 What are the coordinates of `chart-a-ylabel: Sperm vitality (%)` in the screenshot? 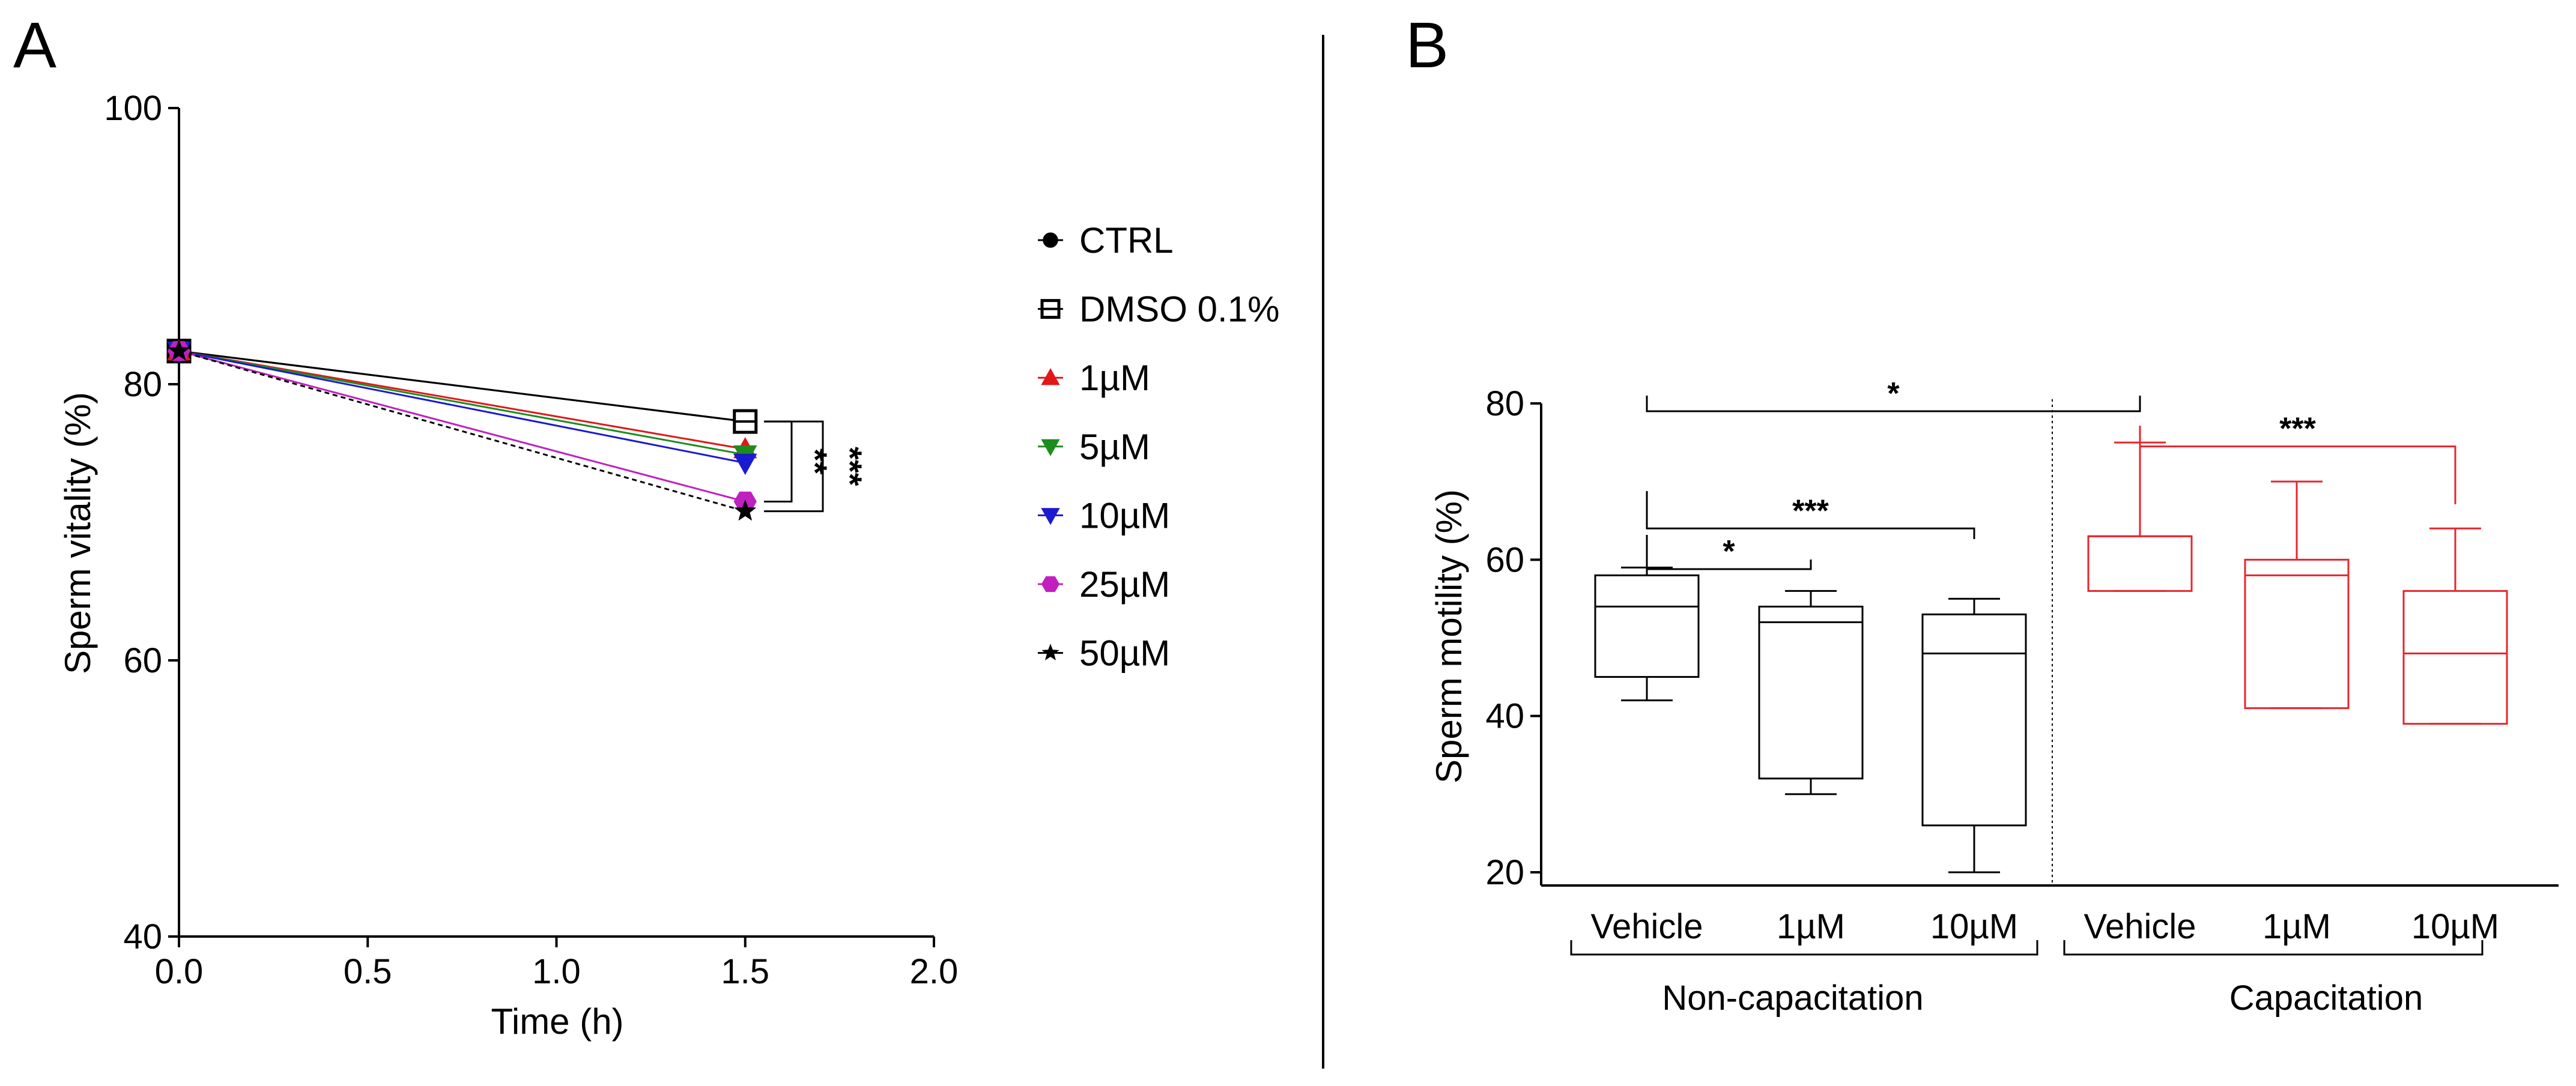 It's located at (78, 533).